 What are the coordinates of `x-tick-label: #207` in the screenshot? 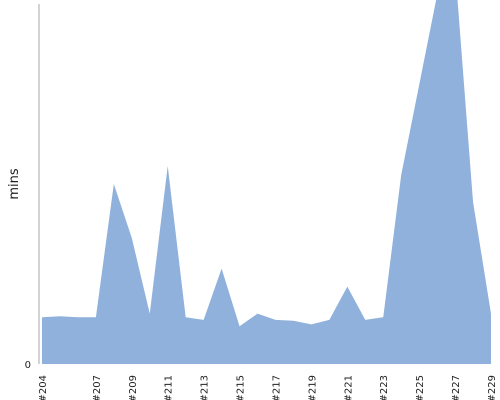 It's located at (97, 387).